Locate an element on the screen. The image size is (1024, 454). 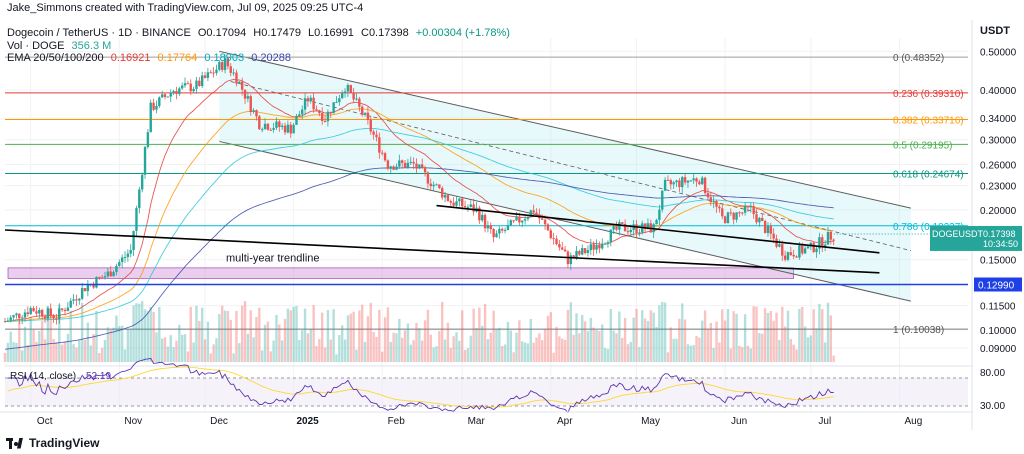
fib-label: 0.786 (0.18237) is located at coordinates (928, 227).